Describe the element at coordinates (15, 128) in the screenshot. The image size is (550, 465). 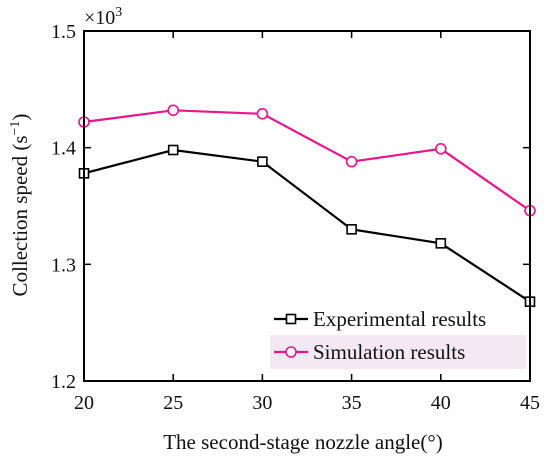
I see `y-axis-title-superscript: −1` at that location.